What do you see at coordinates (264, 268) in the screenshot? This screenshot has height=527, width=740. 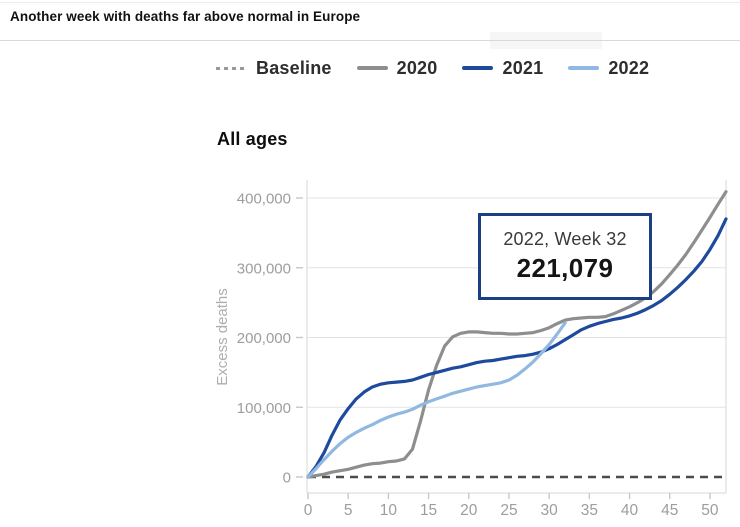 I see `y-tick-label: 300,000` at bounding box center [264, 268].